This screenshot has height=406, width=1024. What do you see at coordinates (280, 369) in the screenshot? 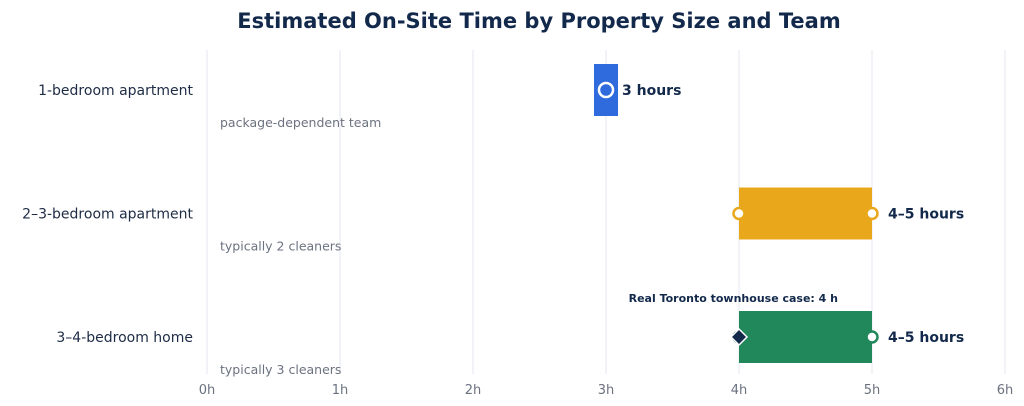
I see `category-note: typically 3 cleaners` at bounding box center [280, 369].